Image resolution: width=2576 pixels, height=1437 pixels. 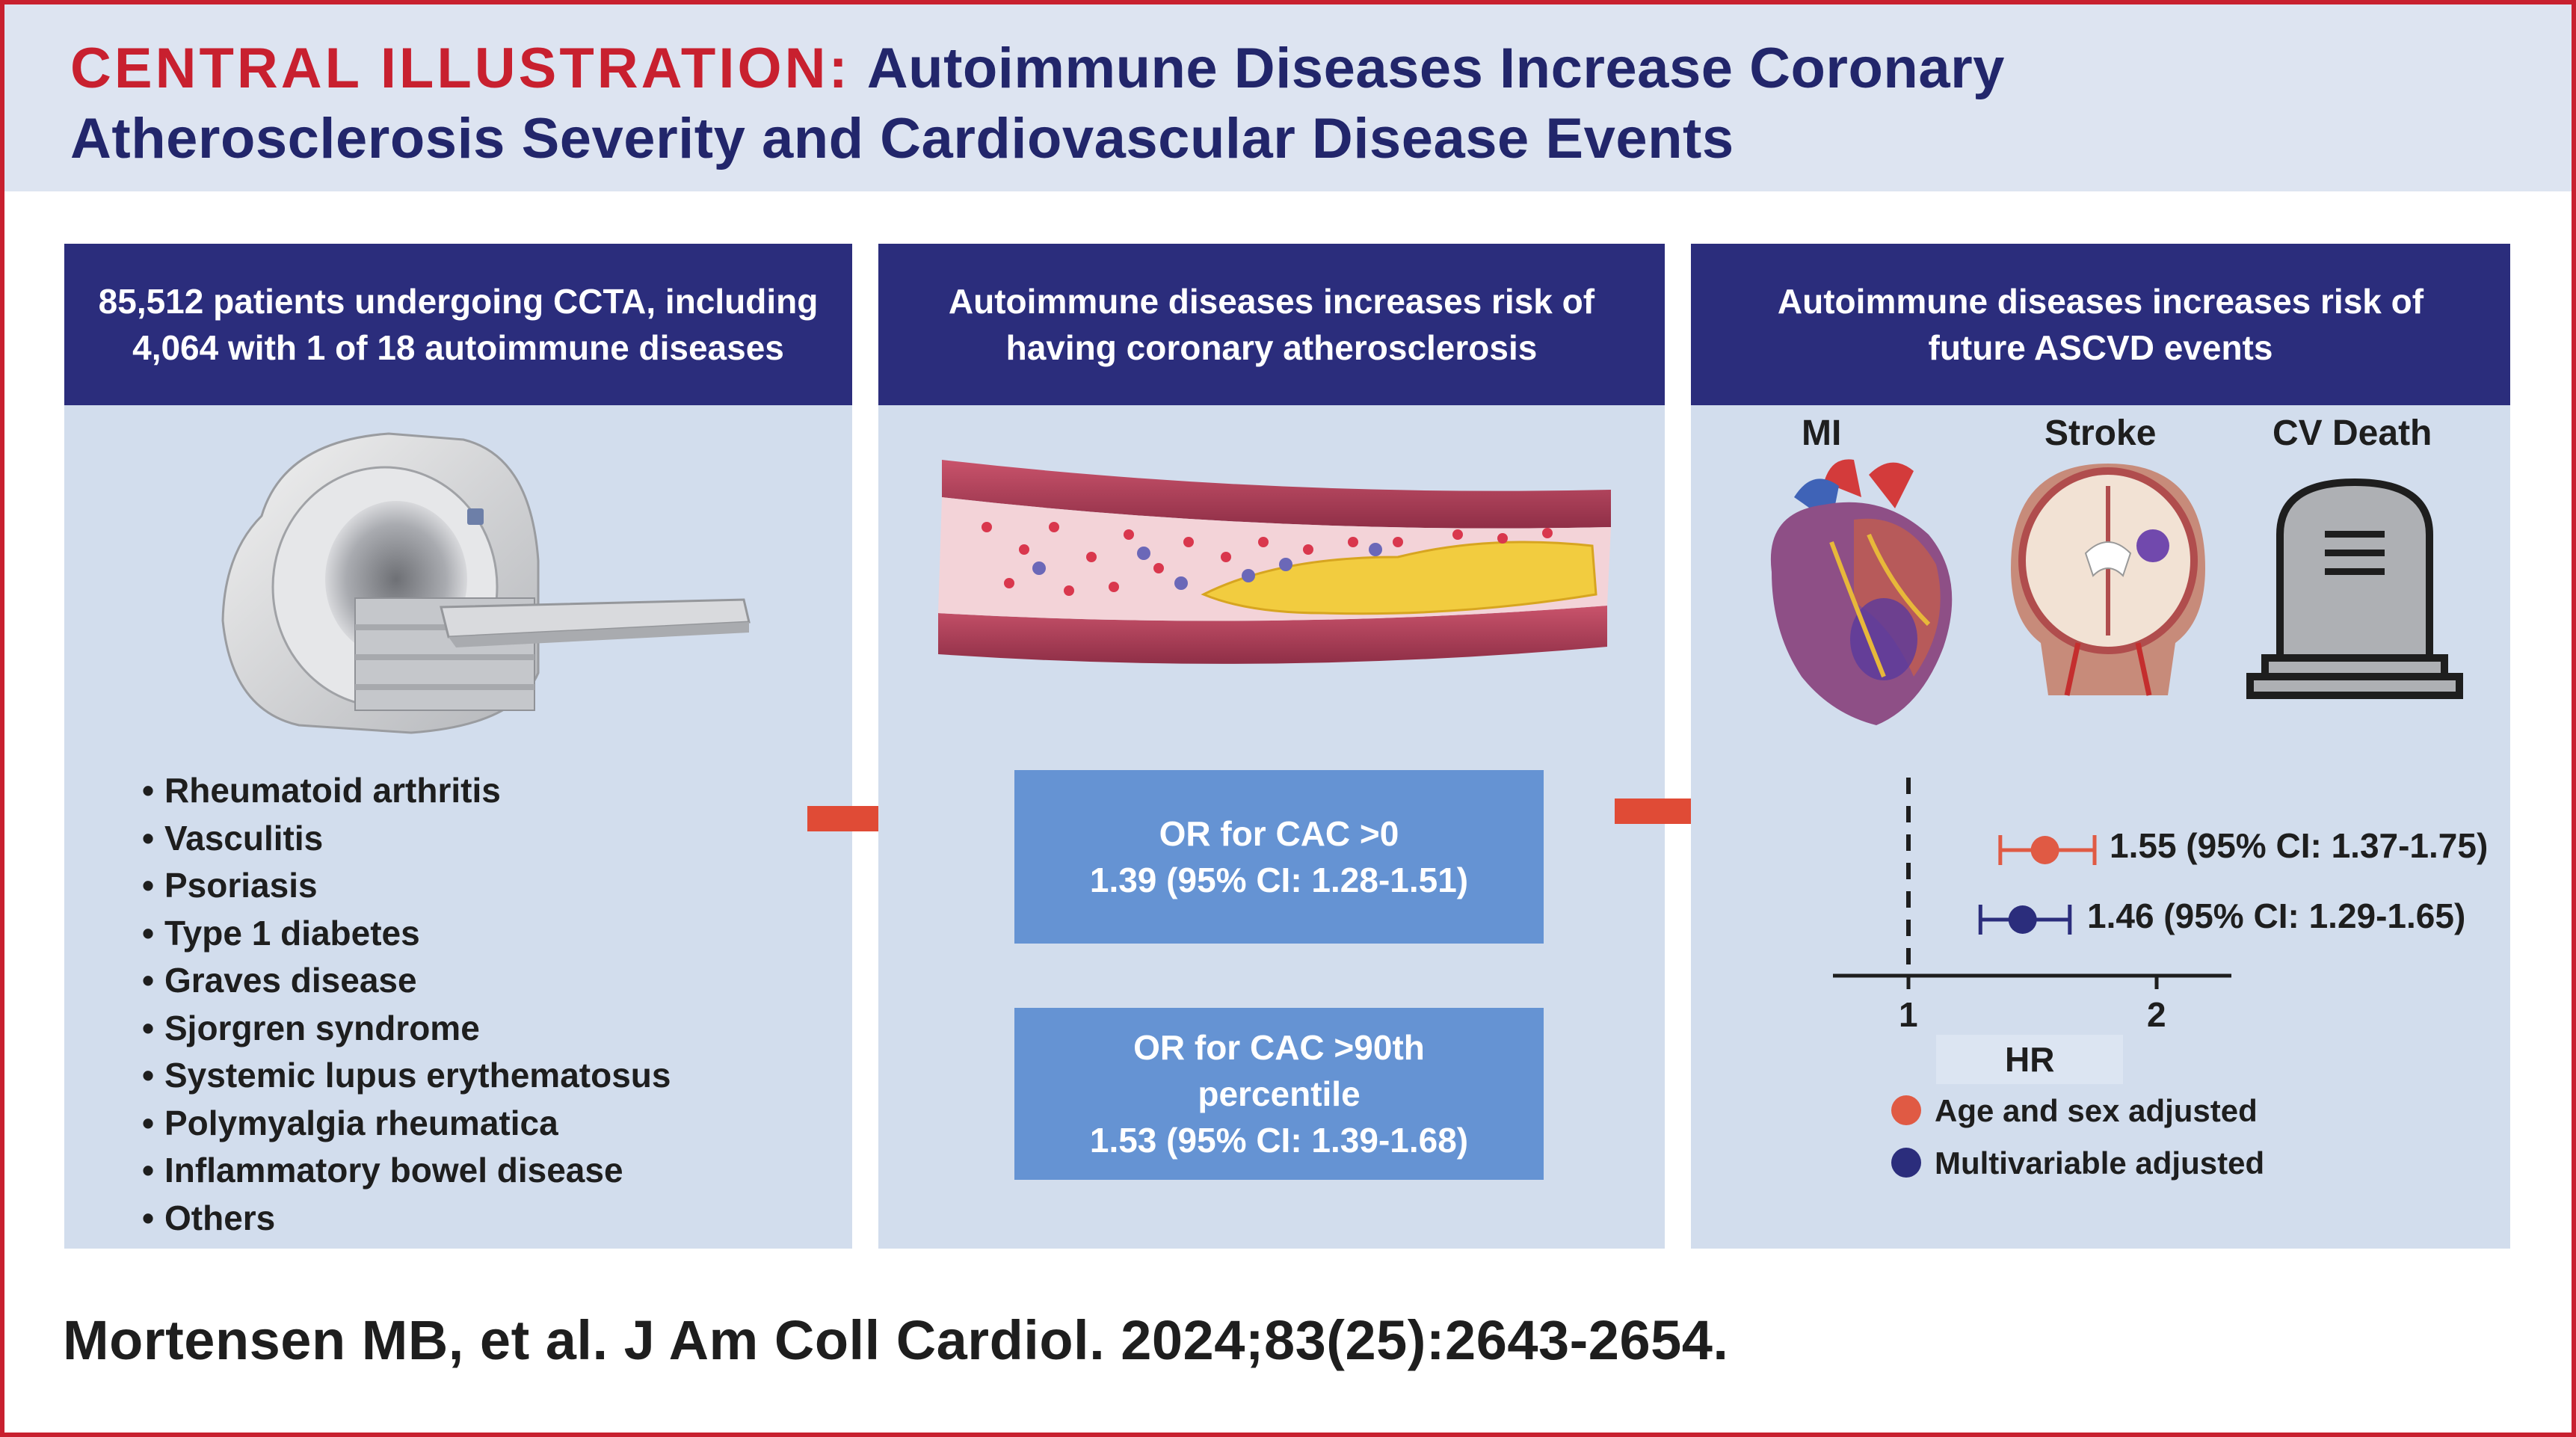 I want to click on list-item: • Inflammatory bowel disease, so click(x=382, y=1170).